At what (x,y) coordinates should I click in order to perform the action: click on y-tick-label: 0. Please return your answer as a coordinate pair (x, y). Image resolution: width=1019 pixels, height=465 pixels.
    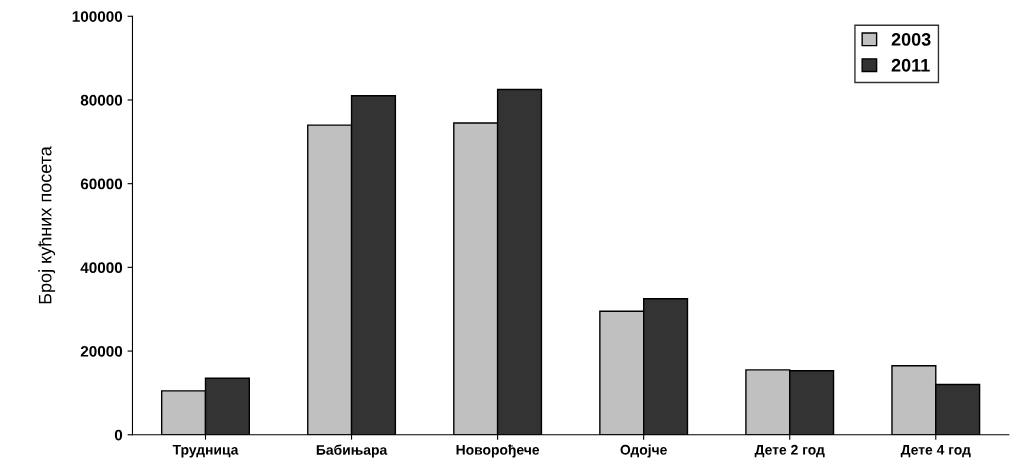
    Looking at the image, I should click on (118, 435).